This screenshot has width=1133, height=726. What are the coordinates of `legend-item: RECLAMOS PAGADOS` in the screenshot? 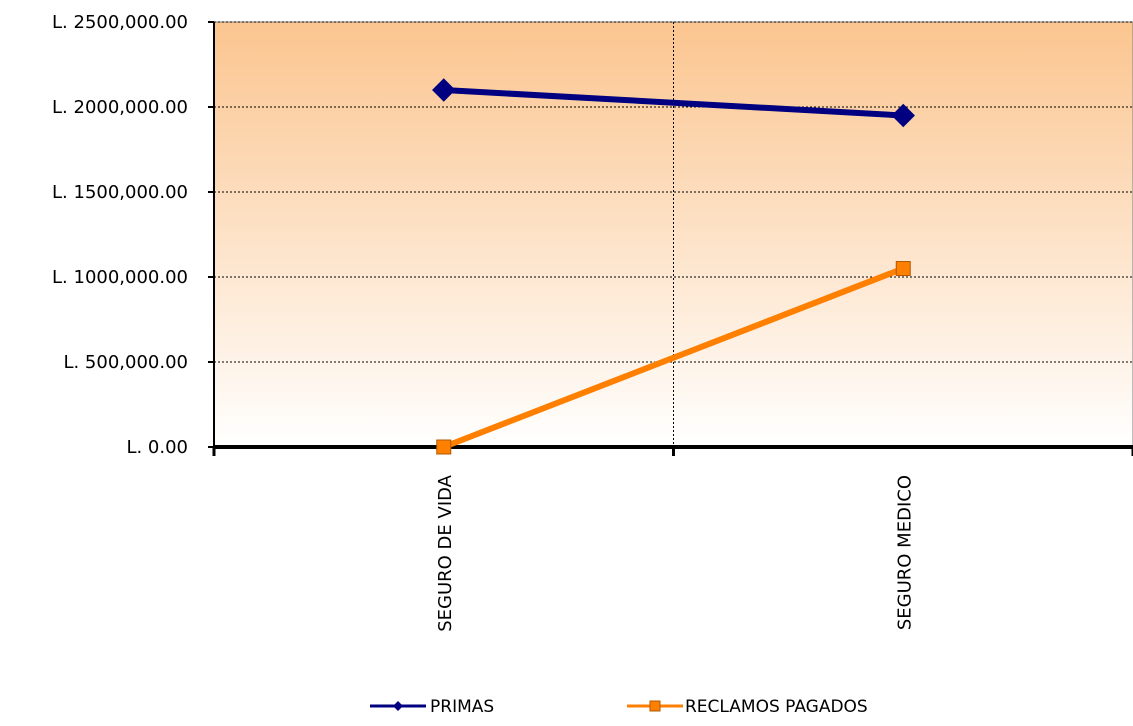 It's located at (747, 707).